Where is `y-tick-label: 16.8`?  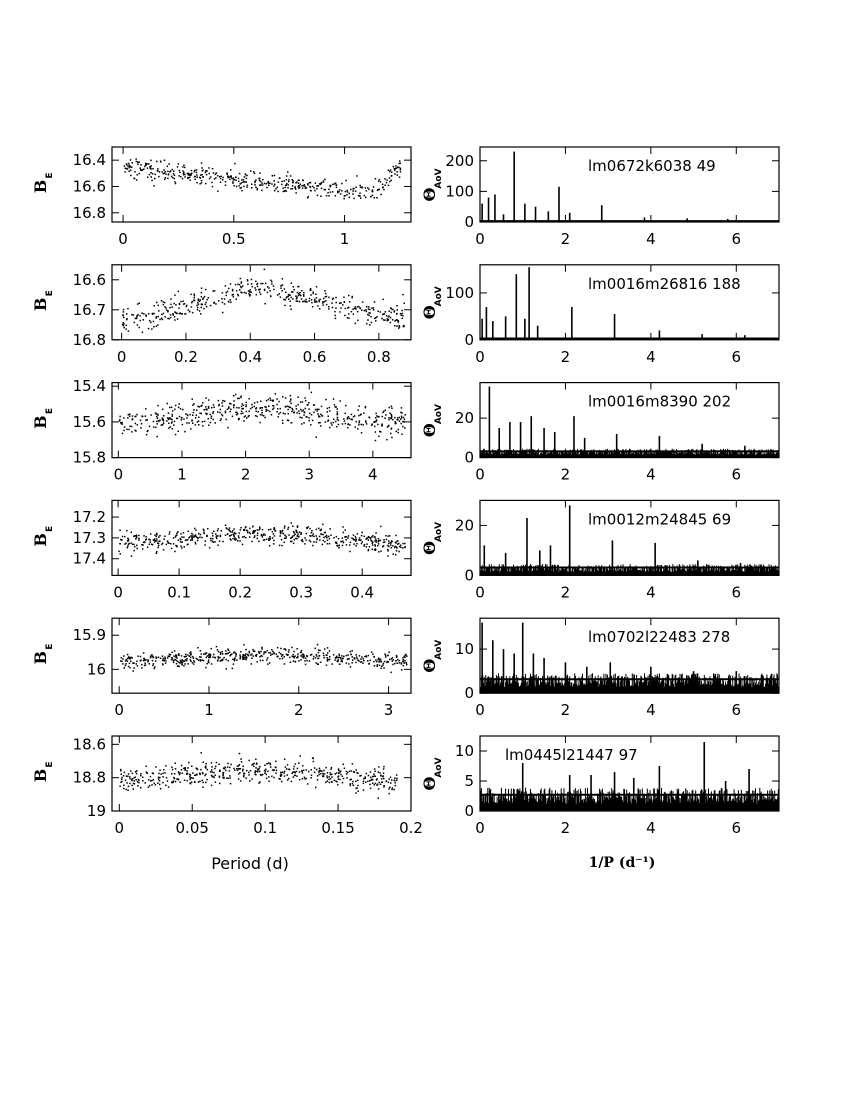
y-tick-label: 16.8 is located at coordinates (89, 340).